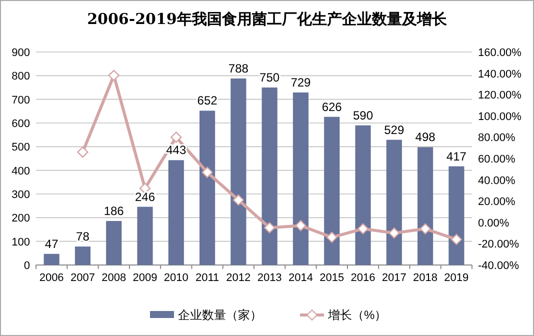  I want to click on x-tick-label: 2015, so click(332, 278).